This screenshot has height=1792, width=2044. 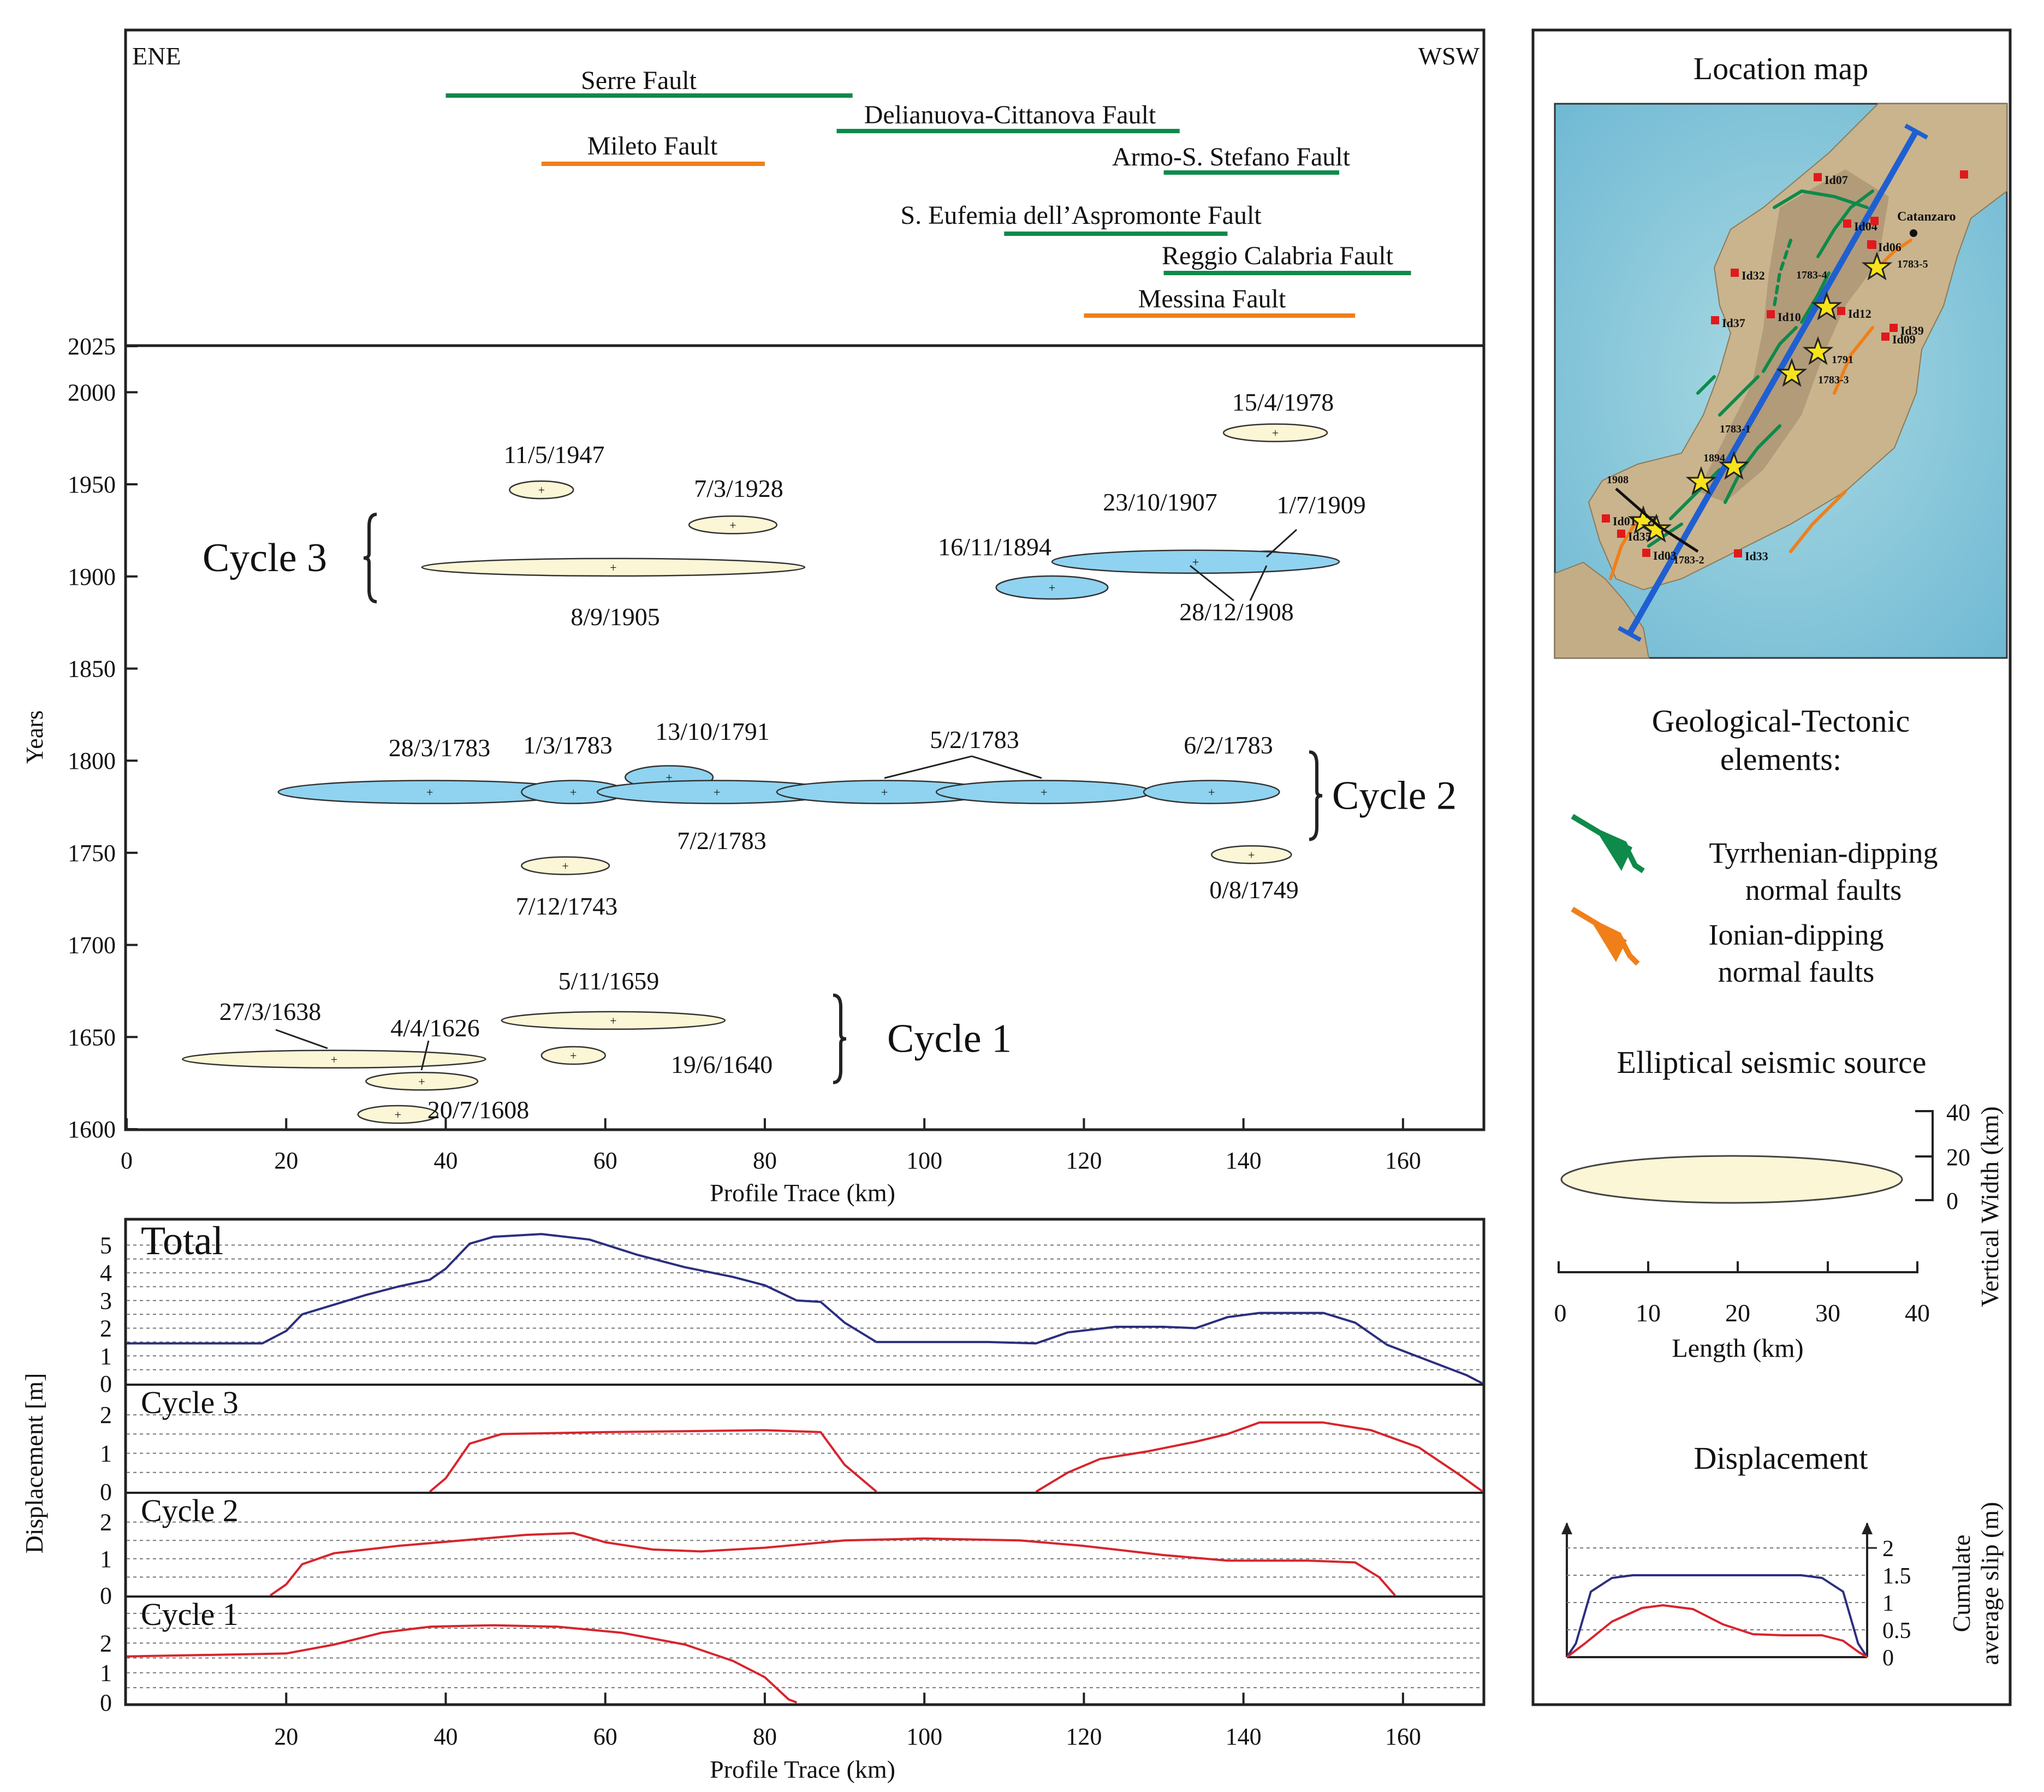 I want to click on tyrrhenian-legend-label-1: Tyrrhenian-dipping, so click(x=1823, y=852).